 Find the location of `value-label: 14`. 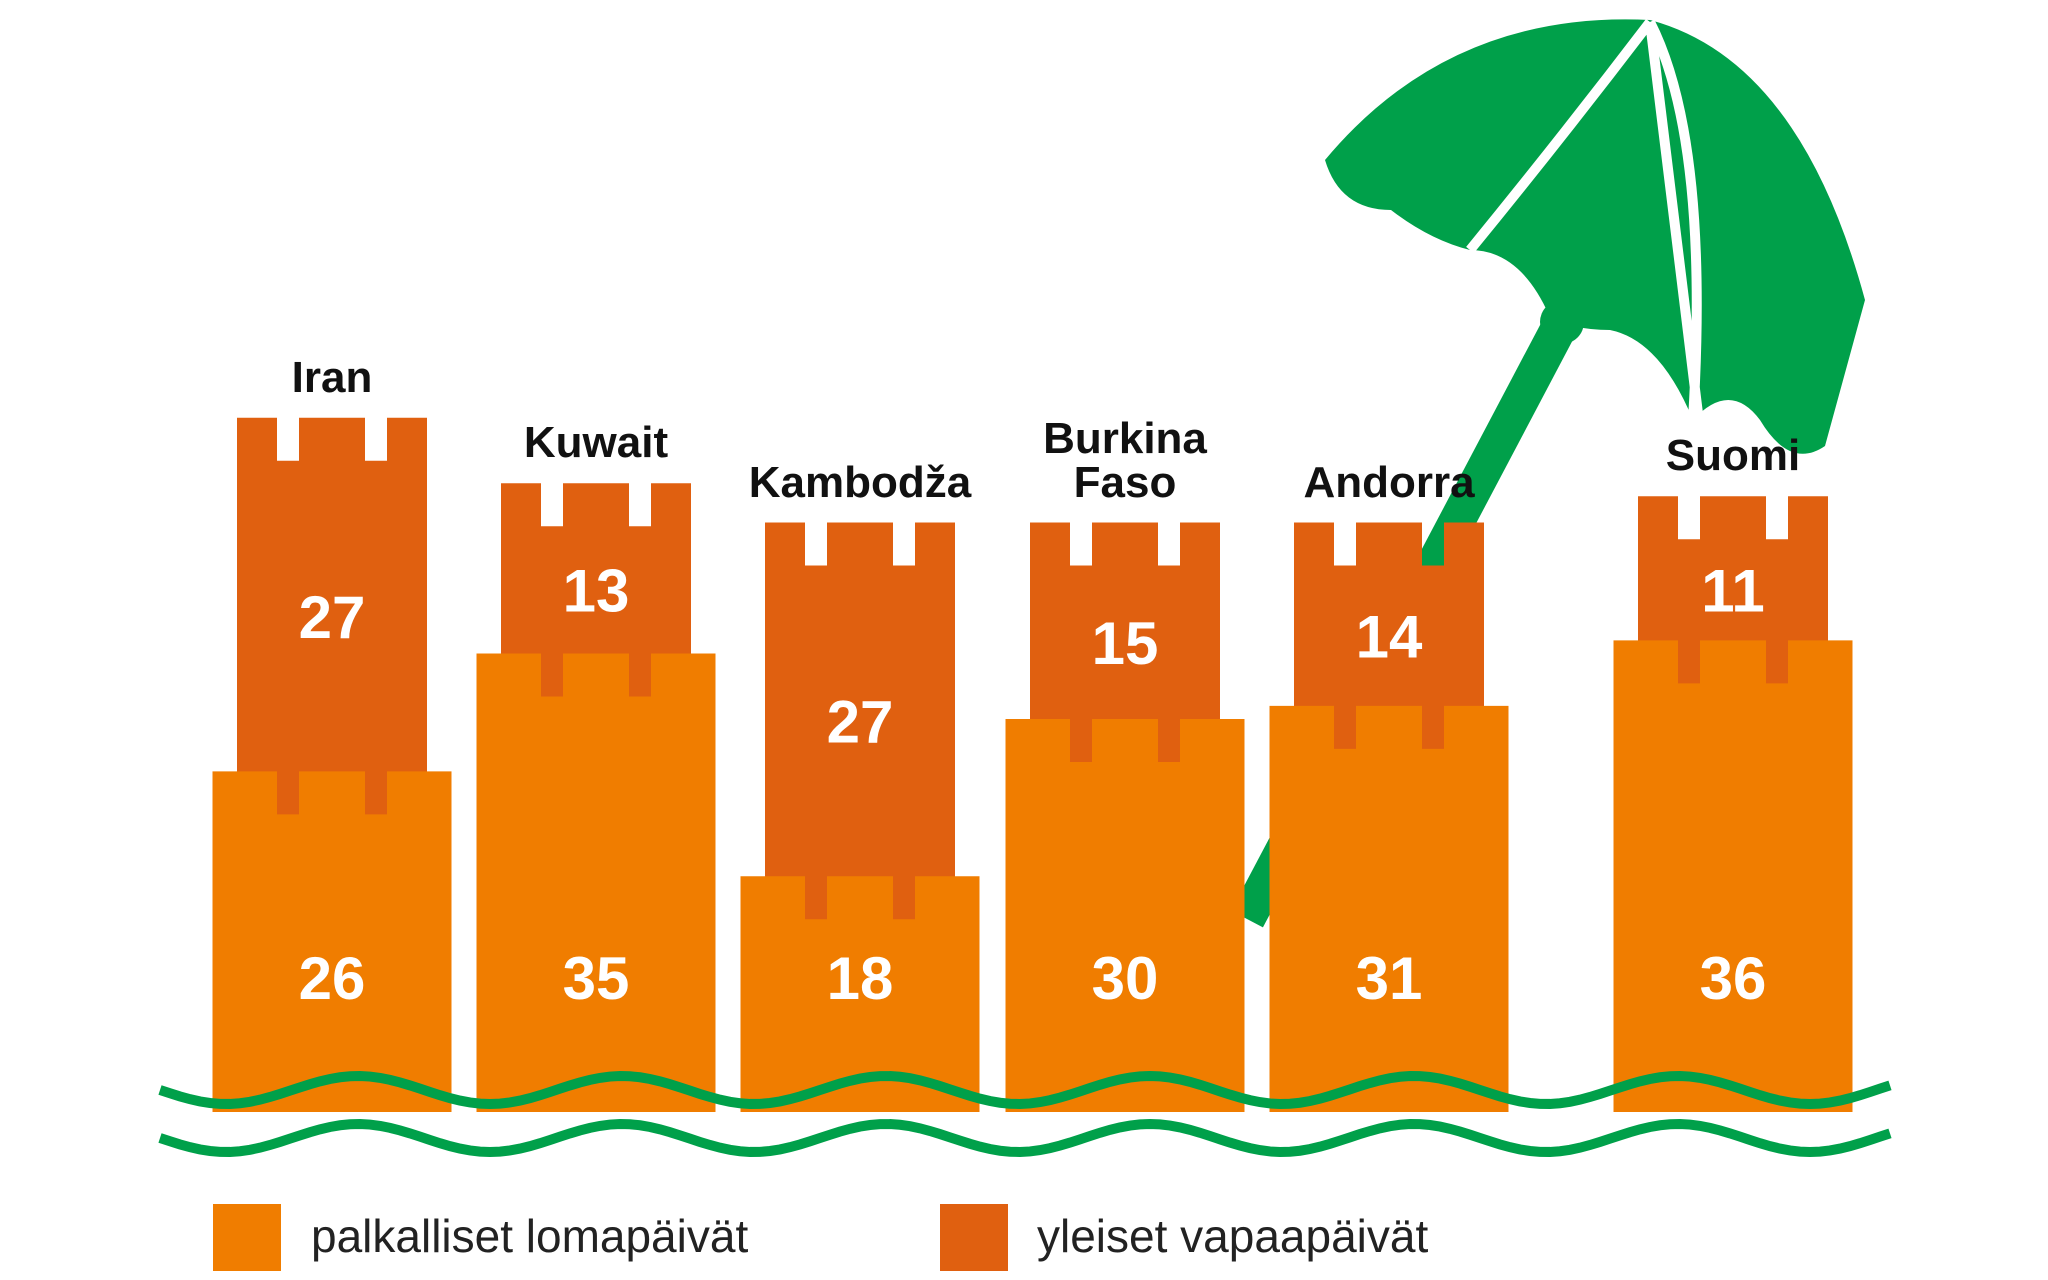

value-label: 14 is located at coordinates (1389, 637).